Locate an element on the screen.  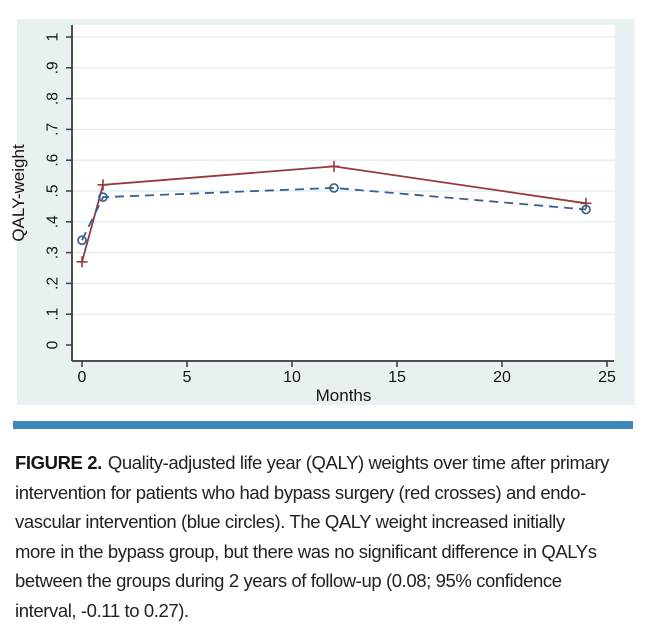
figure-label: FIGURE 2. is located at coordinates (58, 462).